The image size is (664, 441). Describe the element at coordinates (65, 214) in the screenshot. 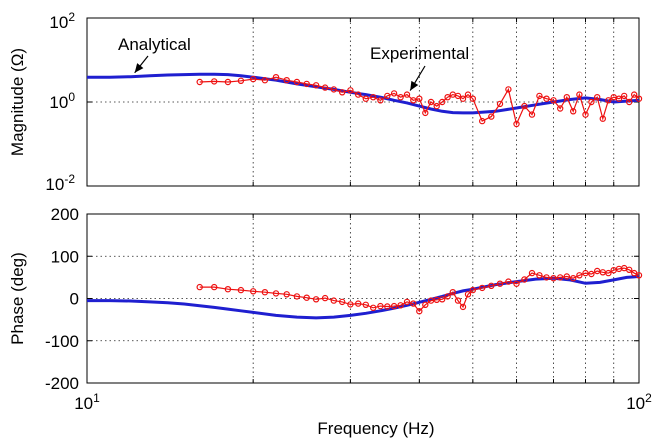

I see `y-tick-label: 200` at that location.